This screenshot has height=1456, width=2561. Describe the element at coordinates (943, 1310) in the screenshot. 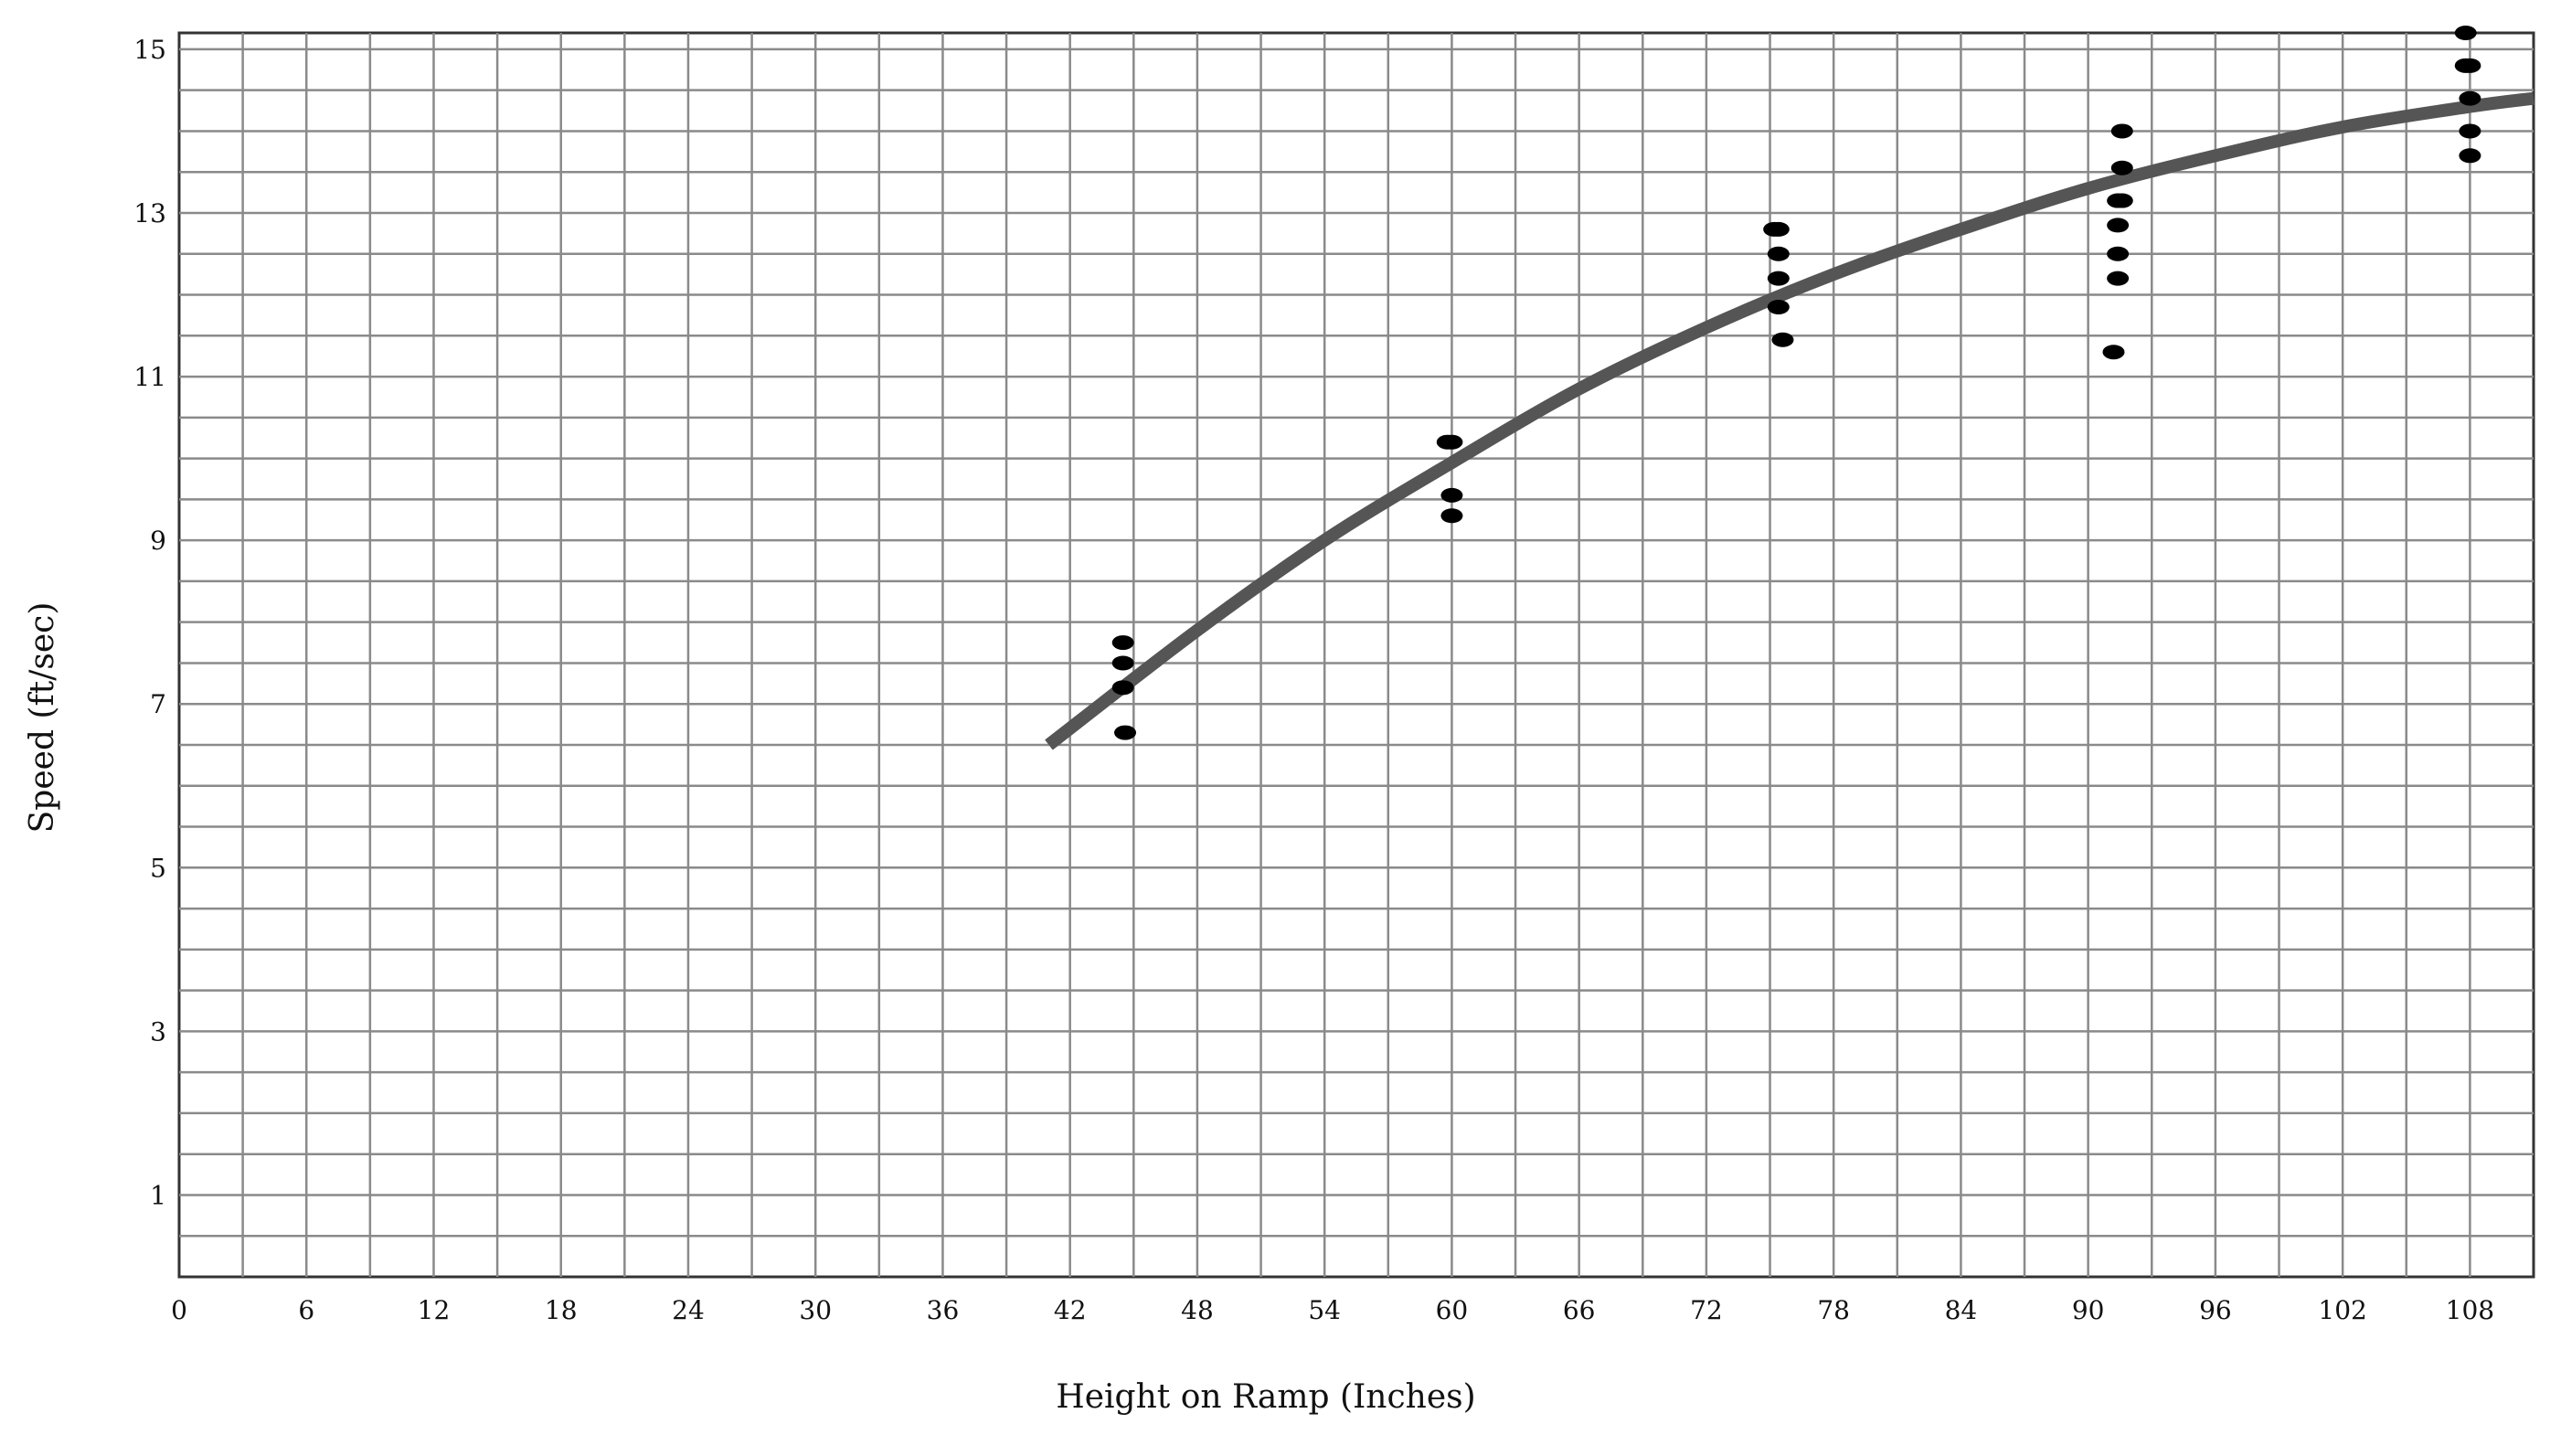

I see `x-tick-label: 36` at that location.